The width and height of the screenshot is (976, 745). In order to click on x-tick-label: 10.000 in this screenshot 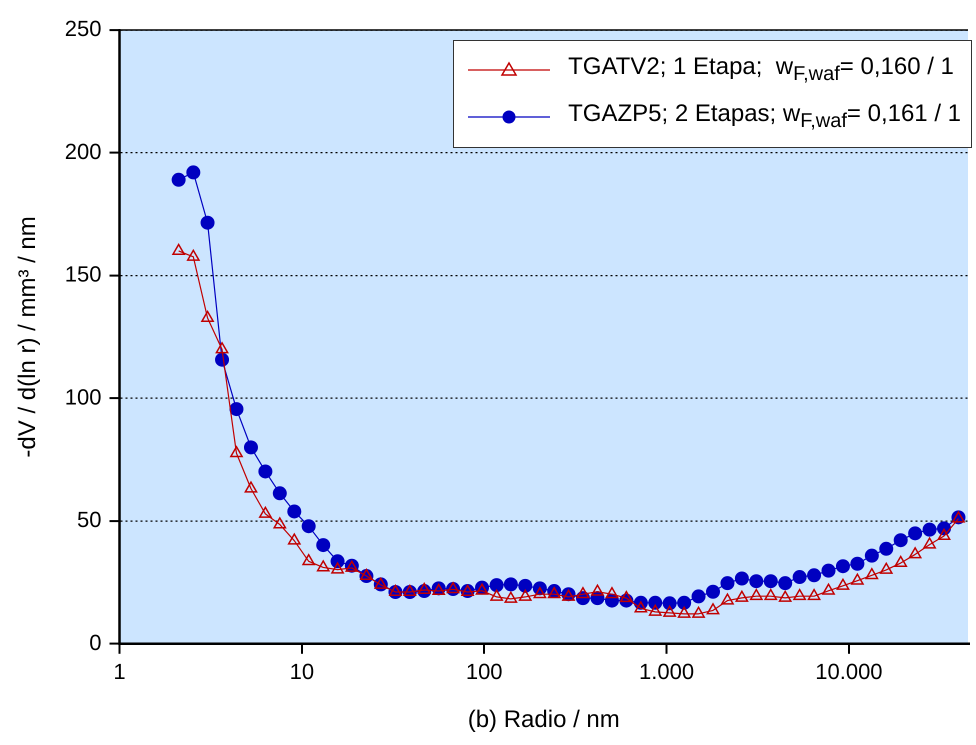, I will do `click(849, 671)`.